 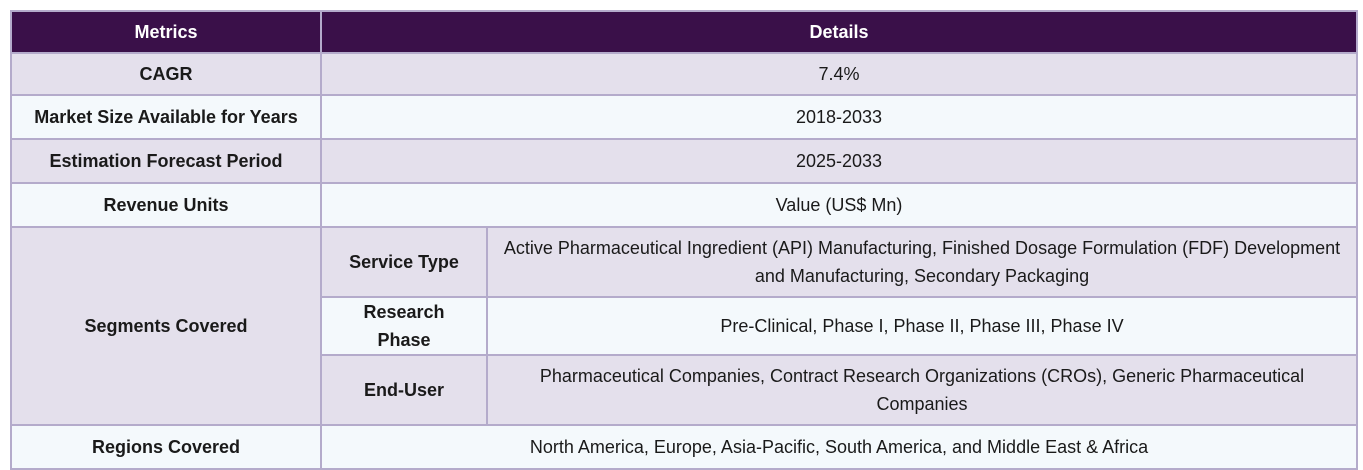 What do you see at coordinates (839, 161) in the screenshot?
I see `forecast-value: 2025-2033` at bounding box center [839, 161].